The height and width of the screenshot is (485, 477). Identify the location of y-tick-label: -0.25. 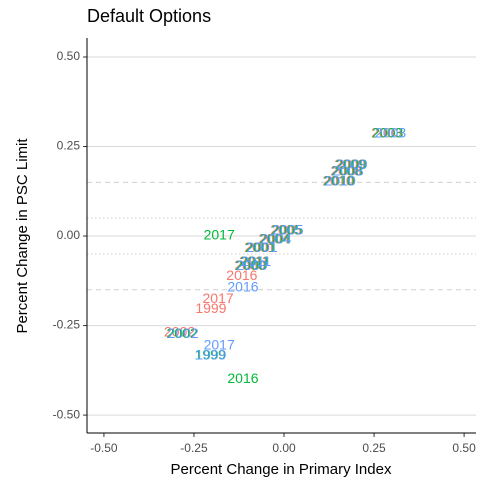
(67, 325).